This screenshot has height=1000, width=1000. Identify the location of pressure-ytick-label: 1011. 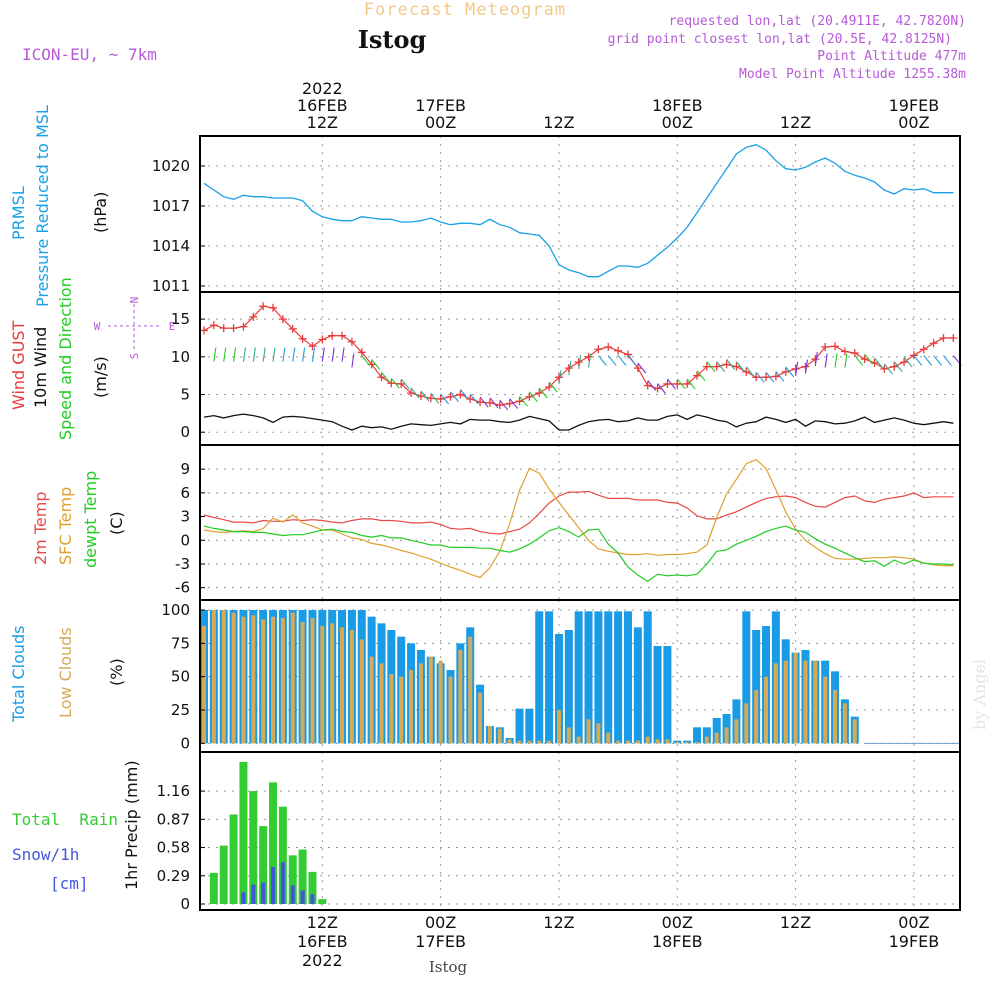
(171, 286).